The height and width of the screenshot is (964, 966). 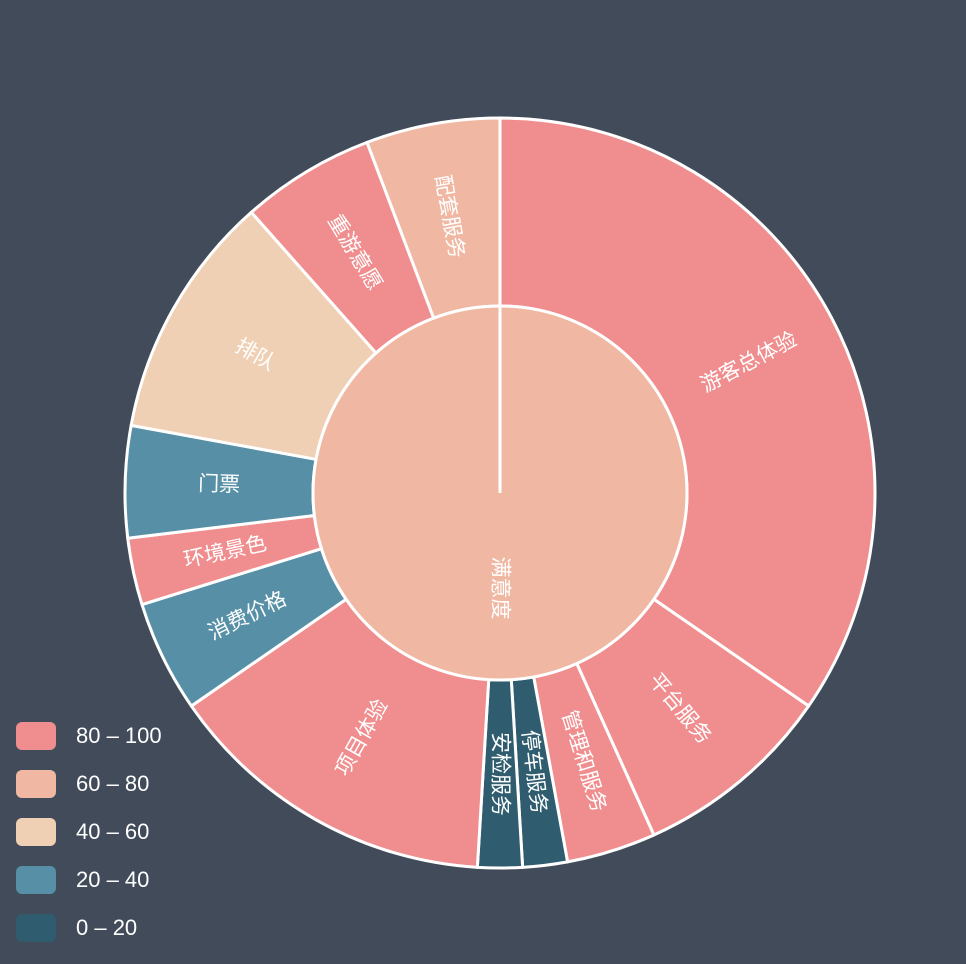 I want to click on legend-label-1: 60 – 80, so click(x=113, y=783).